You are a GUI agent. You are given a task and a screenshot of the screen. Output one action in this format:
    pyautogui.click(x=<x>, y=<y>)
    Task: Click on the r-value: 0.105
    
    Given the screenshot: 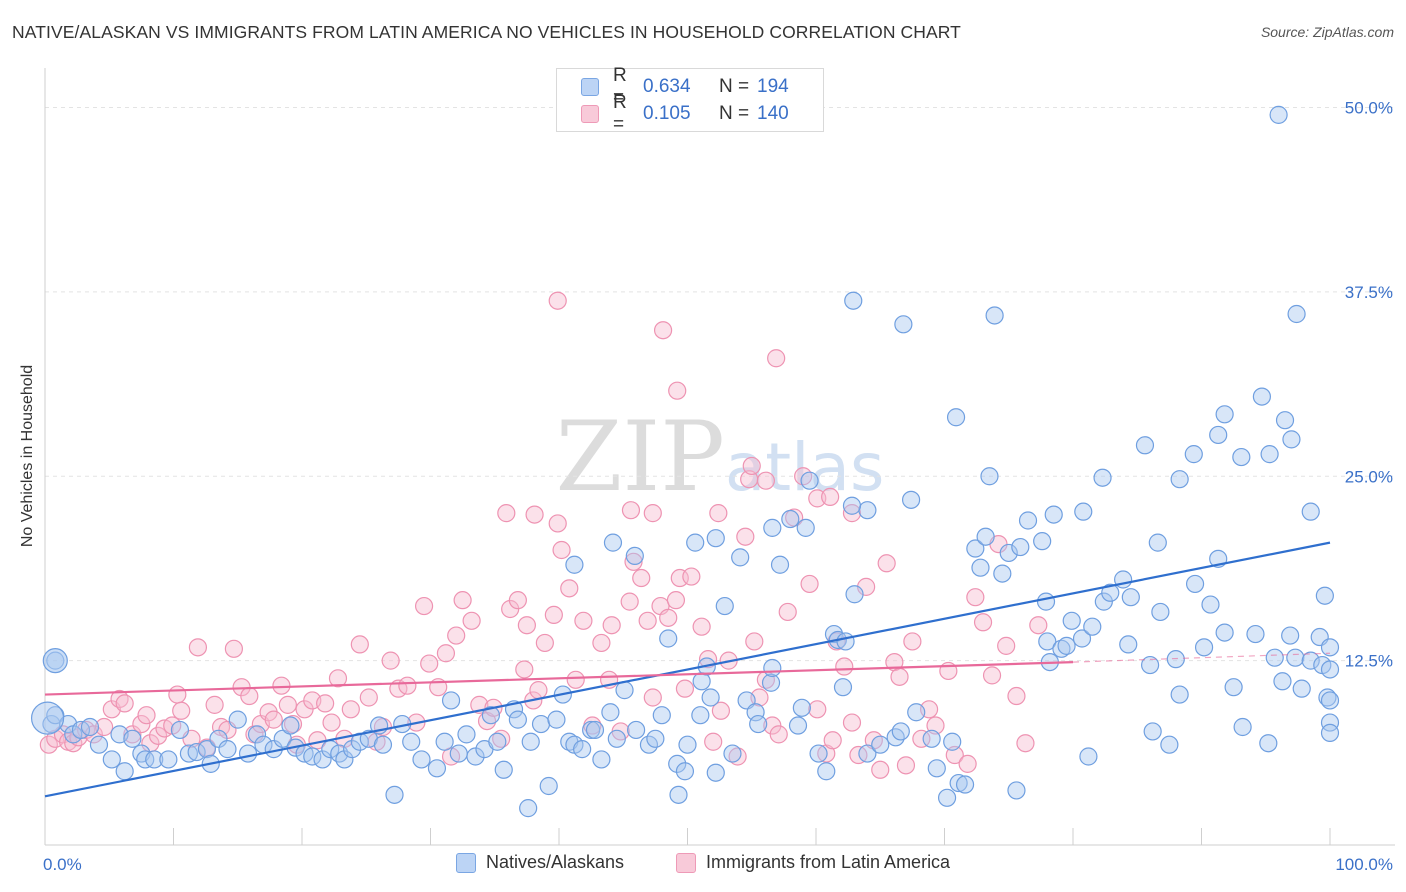 What is the action you would take?
    pyautogui.click(x=667, y=113)
    